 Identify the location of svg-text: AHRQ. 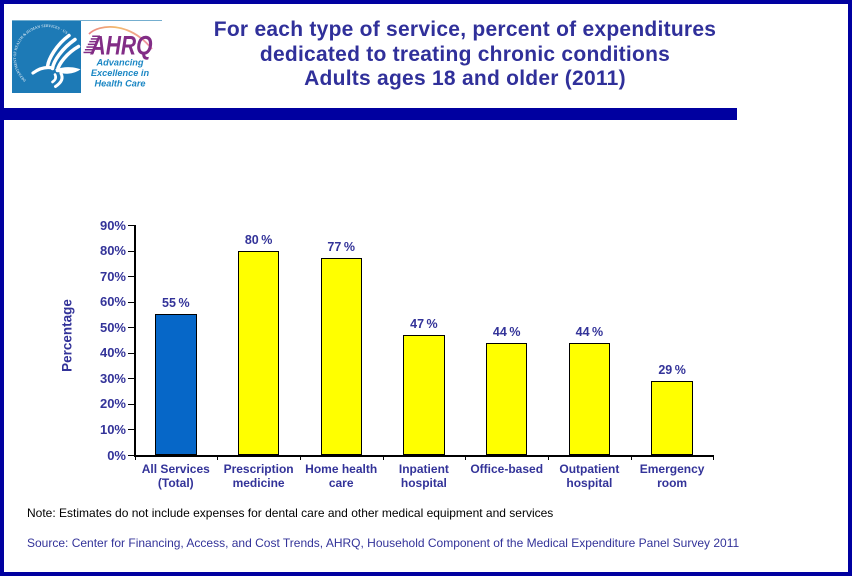
(121, 46).